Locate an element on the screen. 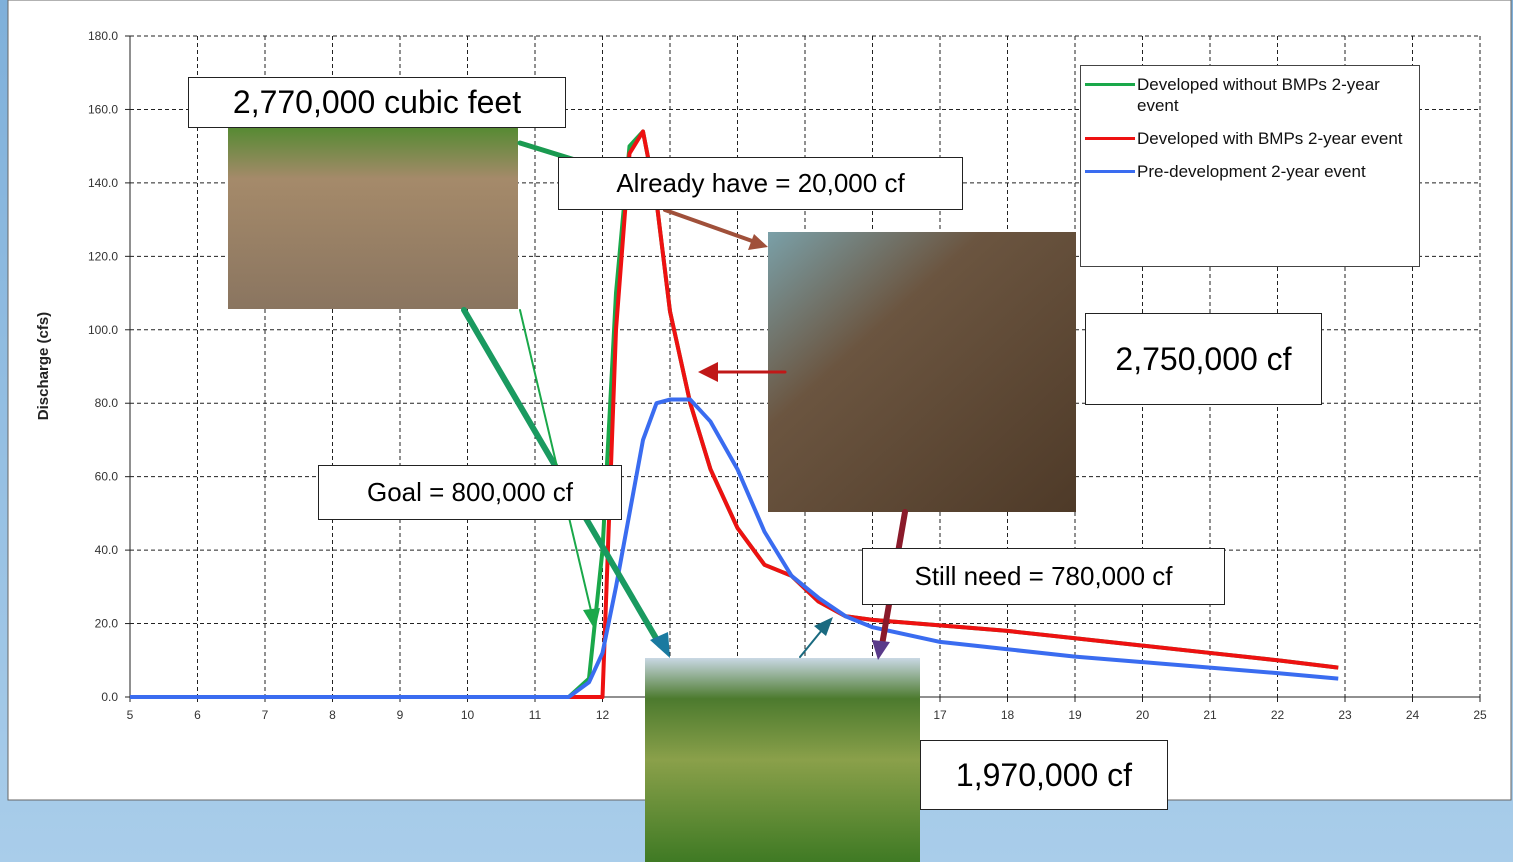  annotation: Still need = 780,000 cf is located at coordinates (1043, 576).